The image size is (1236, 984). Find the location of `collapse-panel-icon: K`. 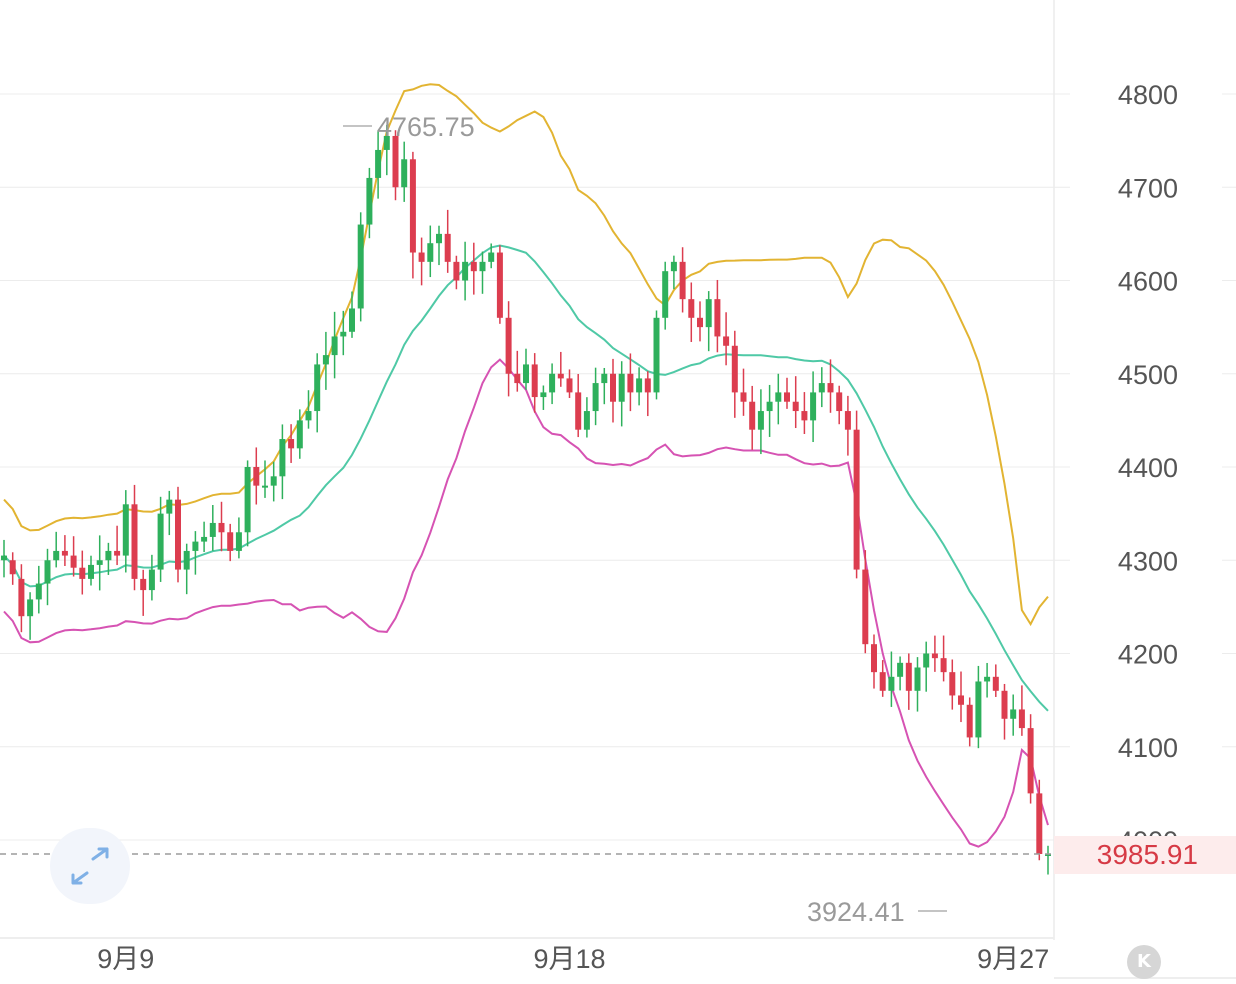

collapse-panel-icon: K is located at coordinates (1144, 962).